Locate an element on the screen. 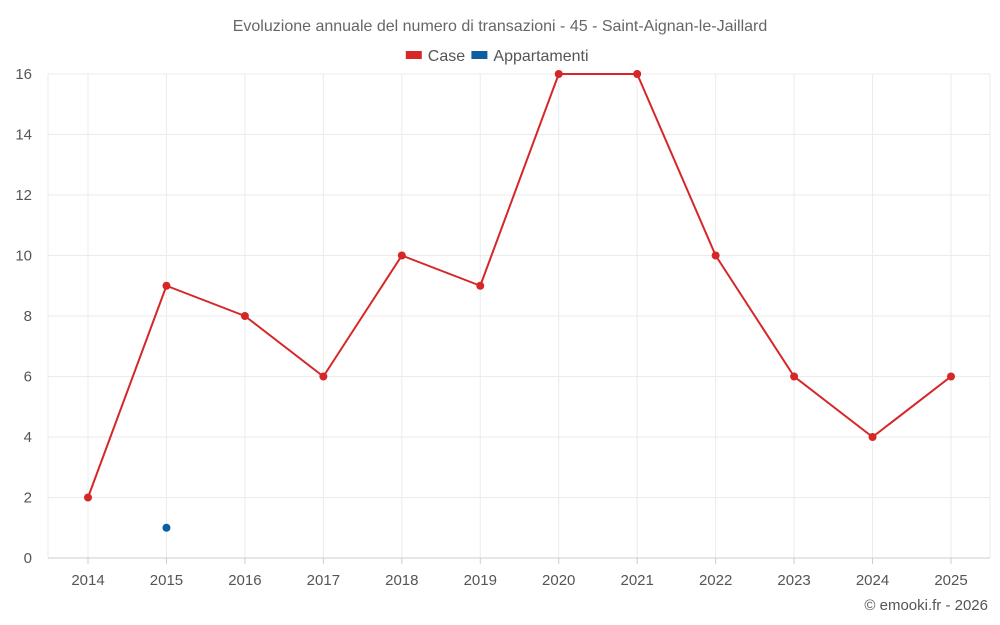 Image resolution: width=1000 pixels, height=625 pixels. credit-text: © emooki.fr - 2026 is located at coordinates (926, 605).